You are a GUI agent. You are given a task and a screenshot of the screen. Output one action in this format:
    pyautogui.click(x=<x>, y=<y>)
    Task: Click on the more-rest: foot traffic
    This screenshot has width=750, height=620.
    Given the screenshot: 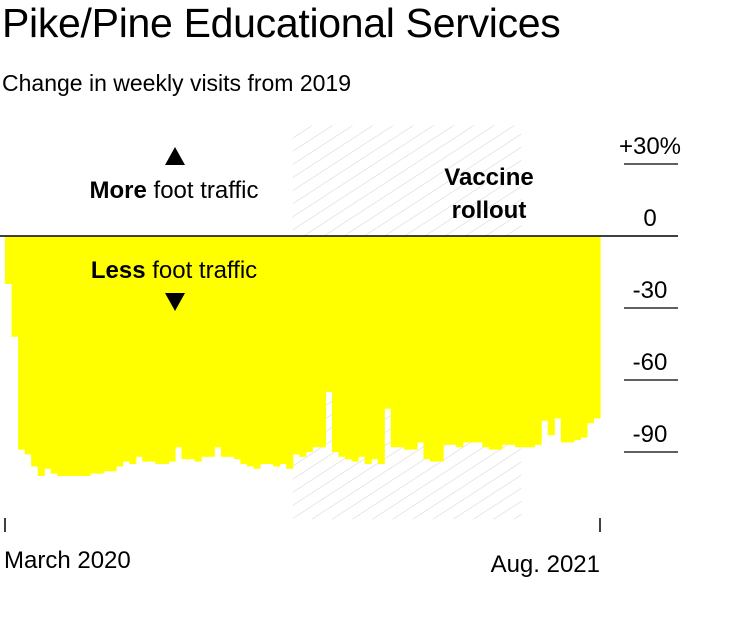 What is the action you would take?
    pyautogui.click(x=203, y=190)
    